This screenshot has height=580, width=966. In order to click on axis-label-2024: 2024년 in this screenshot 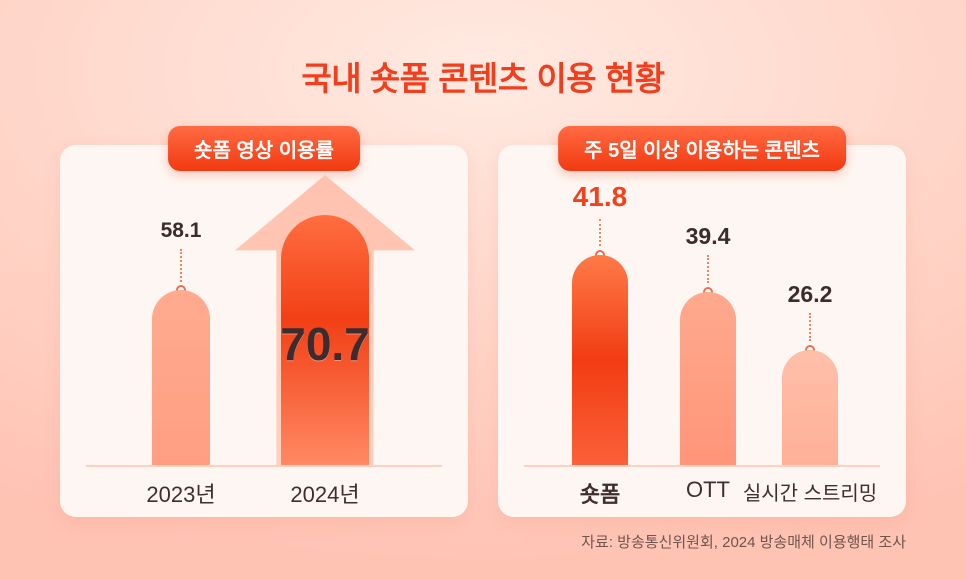, I will do `click(325, 494)`.